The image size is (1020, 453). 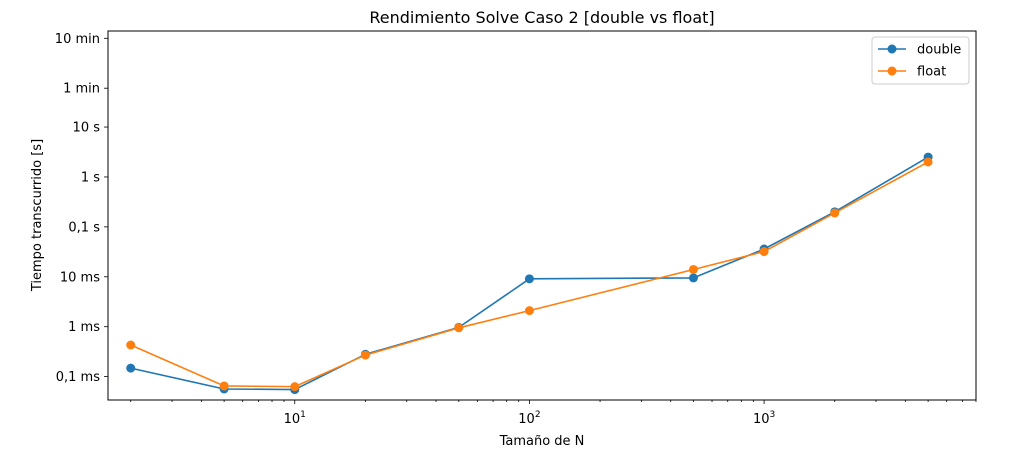 What do you see at coordinates (81, 89) in the screenshot?
I see `y-tick-label: 1 min` at bounding box center [81, 89].